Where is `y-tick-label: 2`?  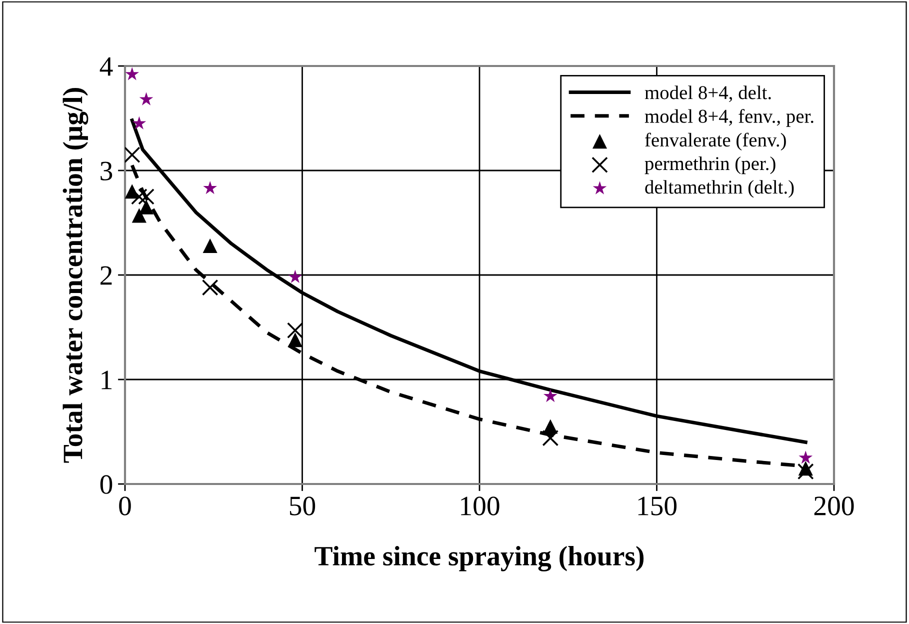
y-tick-label: 2 is located at coordinates (106, 275).